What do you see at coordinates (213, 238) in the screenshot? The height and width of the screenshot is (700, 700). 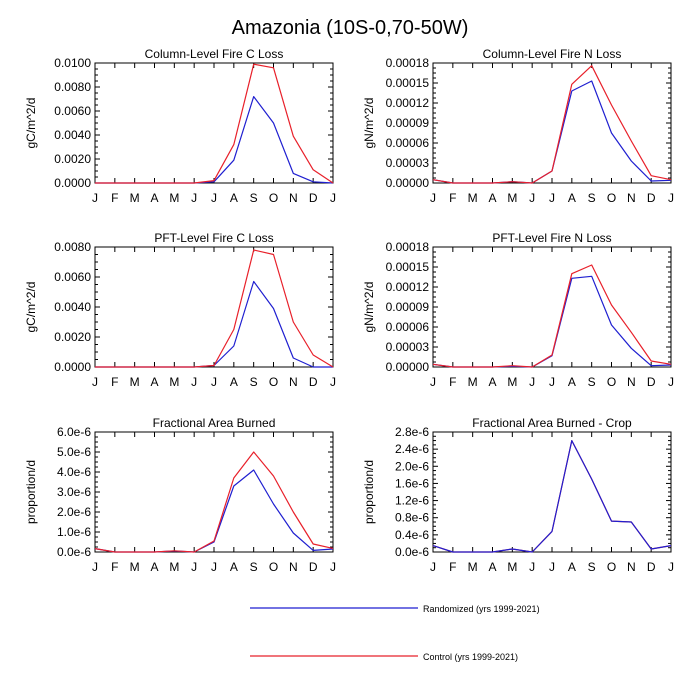 I see `panel-title: PFT-Level Fire C Loss` at bounding box center [213, 238].